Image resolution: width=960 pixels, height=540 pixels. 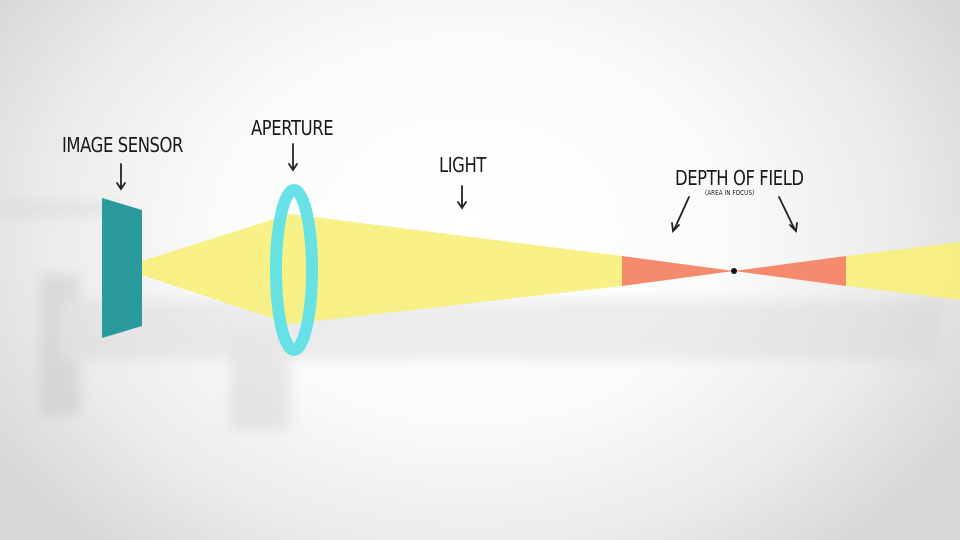 I want to click on aperture-arrow, so click(x=293, y=157).